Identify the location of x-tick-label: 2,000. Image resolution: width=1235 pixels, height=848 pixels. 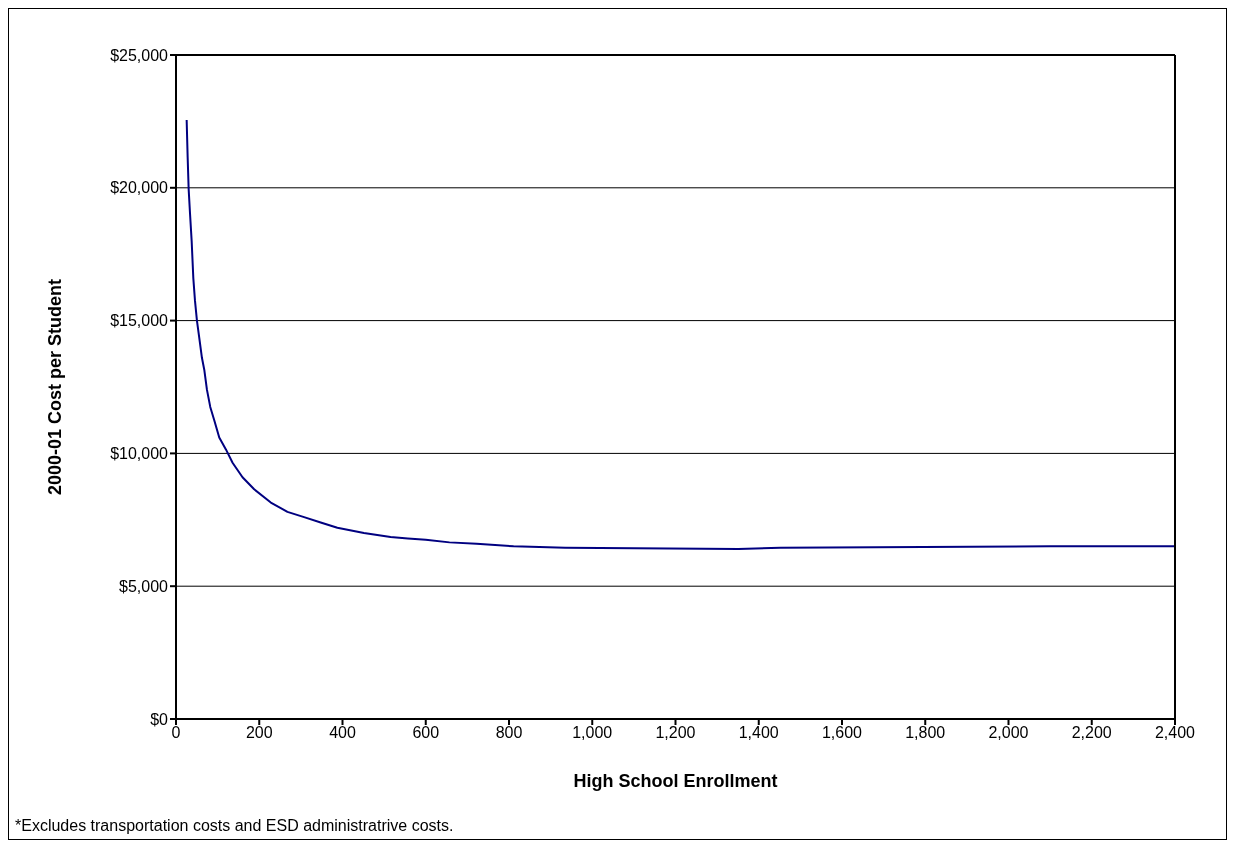
(1008, 733).